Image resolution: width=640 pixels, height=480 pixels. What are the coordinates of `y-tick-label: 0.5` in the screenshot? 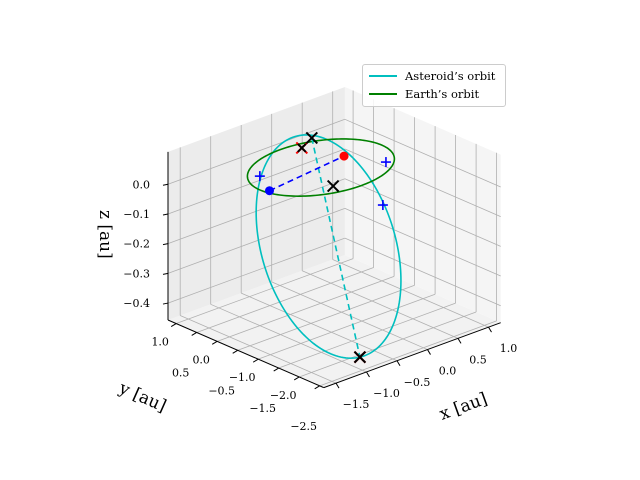 It's located at (181, 372).